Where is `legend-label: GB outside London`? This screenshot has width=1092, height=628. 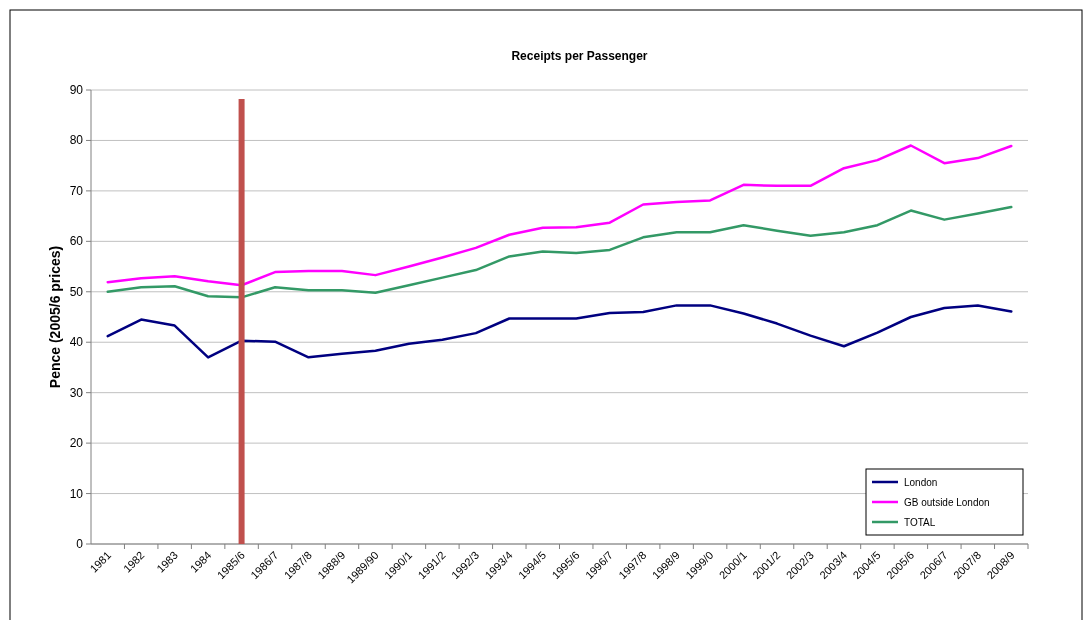 legend-label: GB outside London is located at coordinates (947, 502).